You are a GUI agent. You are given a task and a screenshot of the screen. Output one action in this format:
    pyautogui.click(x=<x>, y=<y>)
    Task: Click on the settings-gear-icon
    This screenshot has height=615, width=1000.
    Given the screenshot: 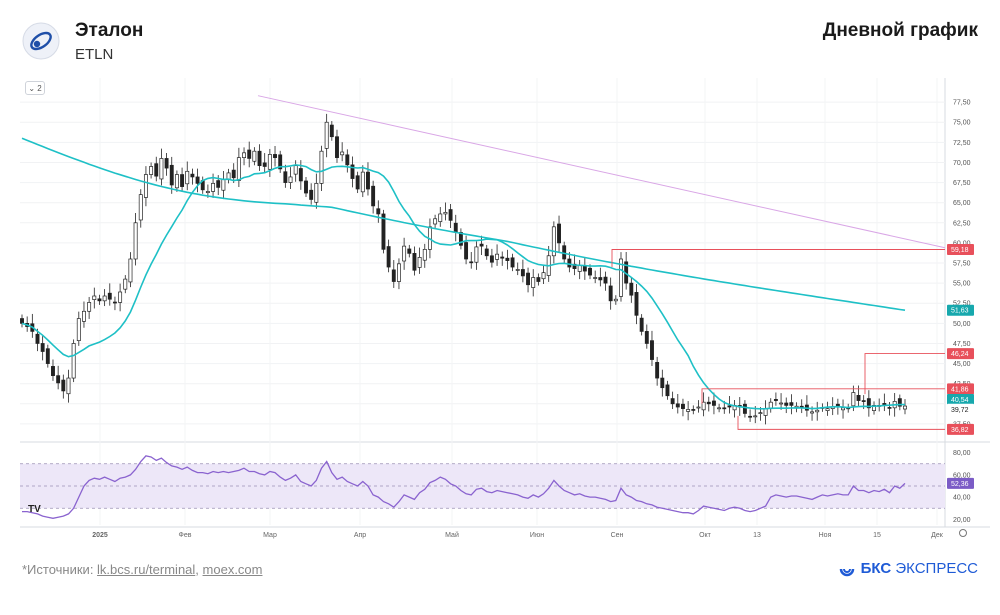 What is the action you would take?
    pyautogui.click(x=963, y=533)
    